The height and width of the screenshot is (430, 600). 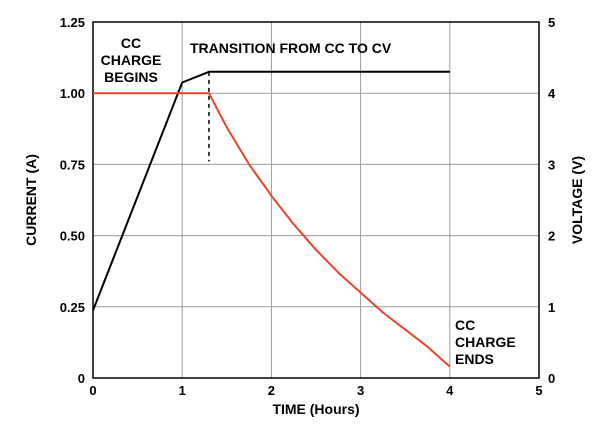 What do you see at coordinates (271, 390) in the screenshot?
I see `x-tick-label: 2` at bounding box center [271, 390].